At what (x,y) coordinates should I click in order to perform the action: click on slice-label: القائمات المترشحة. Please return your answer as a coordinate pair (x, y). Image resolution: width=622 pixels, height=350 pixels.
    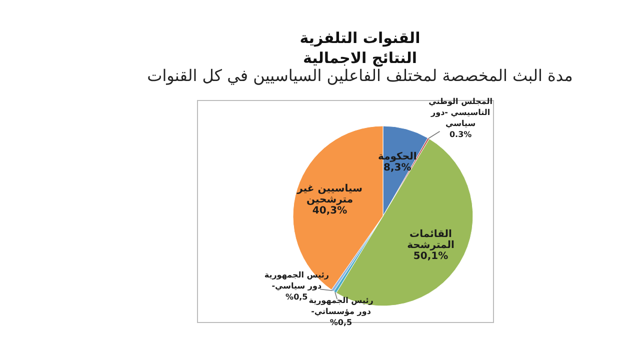
    Looking at the image, I should click on (430, 239).